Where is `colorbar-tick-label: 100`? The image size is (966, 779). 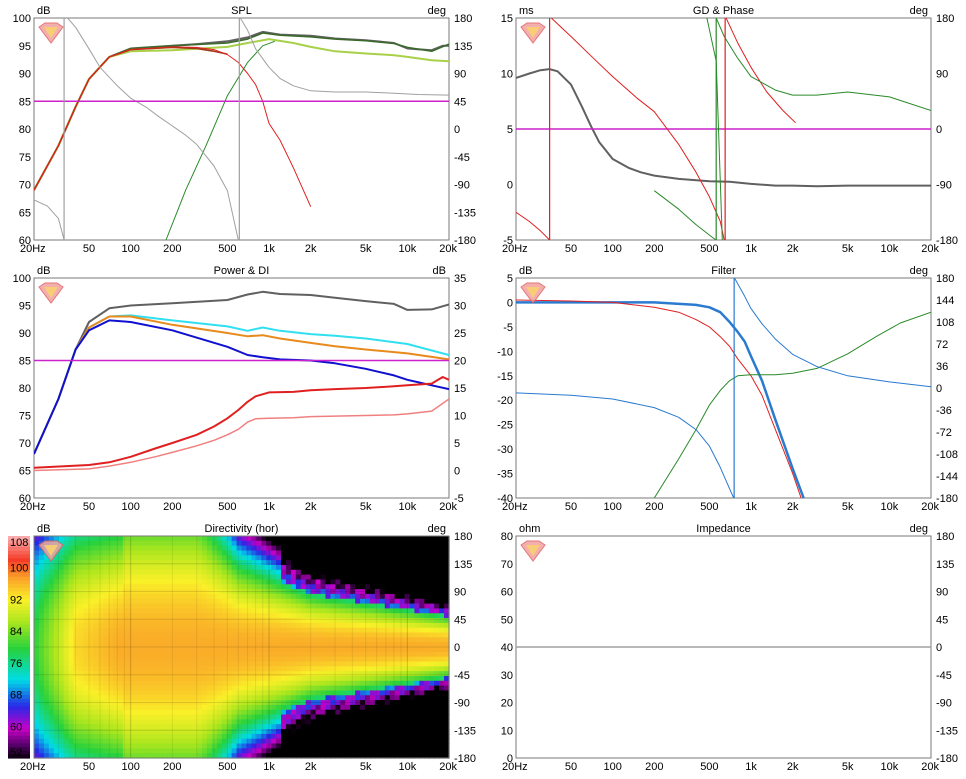
colorbar-tick-label: 100 is located at coordinates (19, 569).